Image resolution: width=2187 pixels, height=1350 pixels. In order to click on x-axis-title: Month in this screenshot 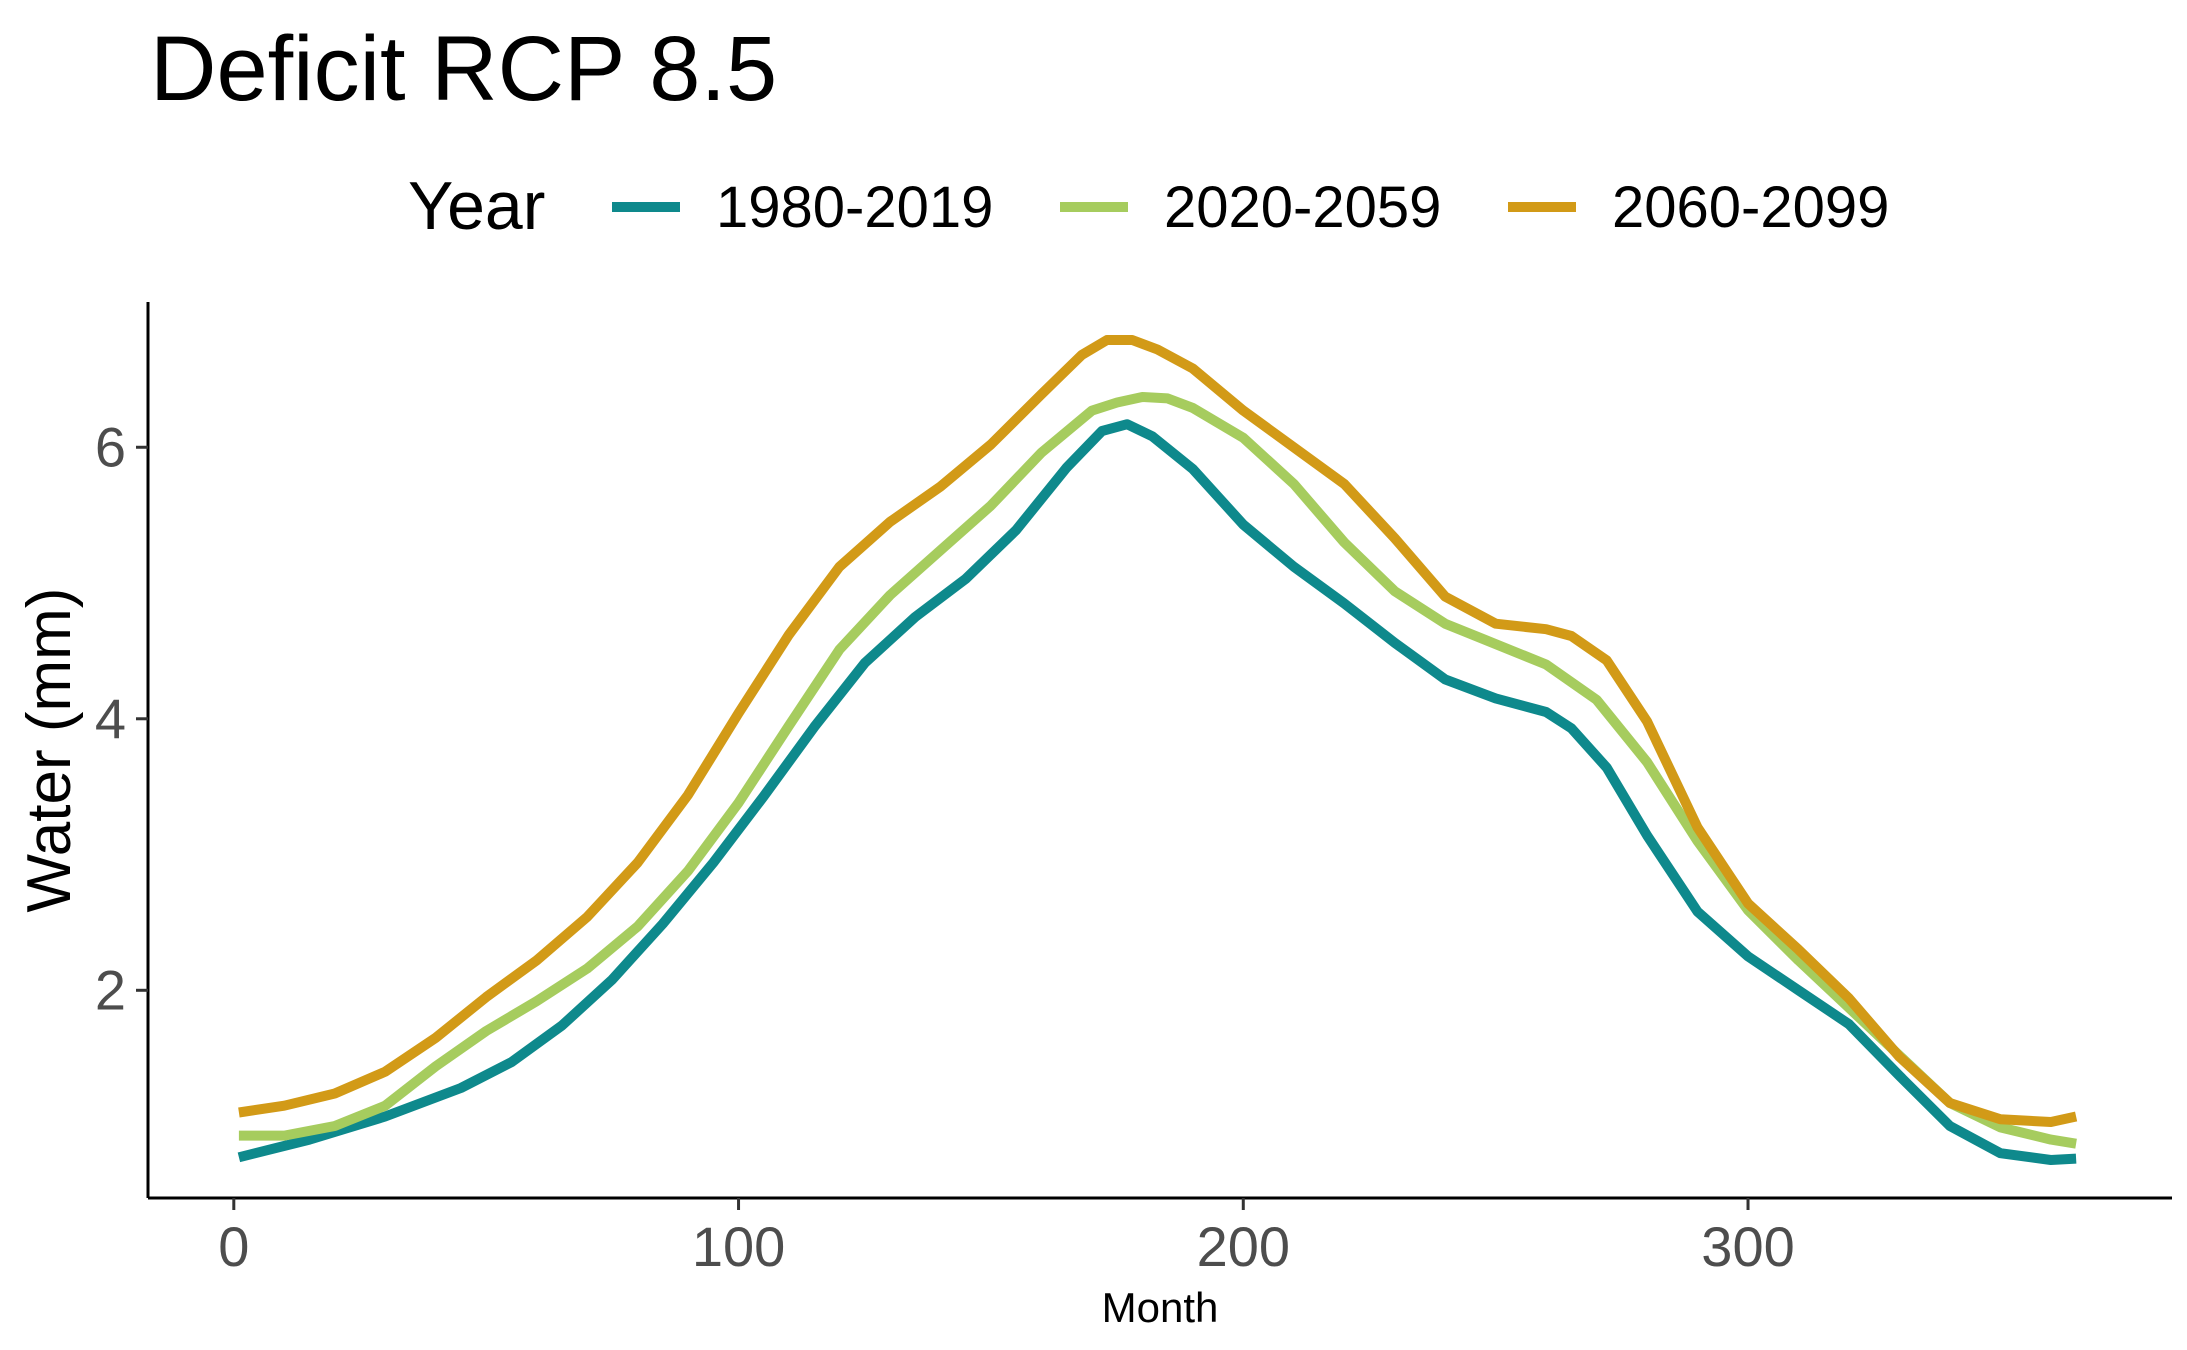, I will do `click(1160, 1307)`.